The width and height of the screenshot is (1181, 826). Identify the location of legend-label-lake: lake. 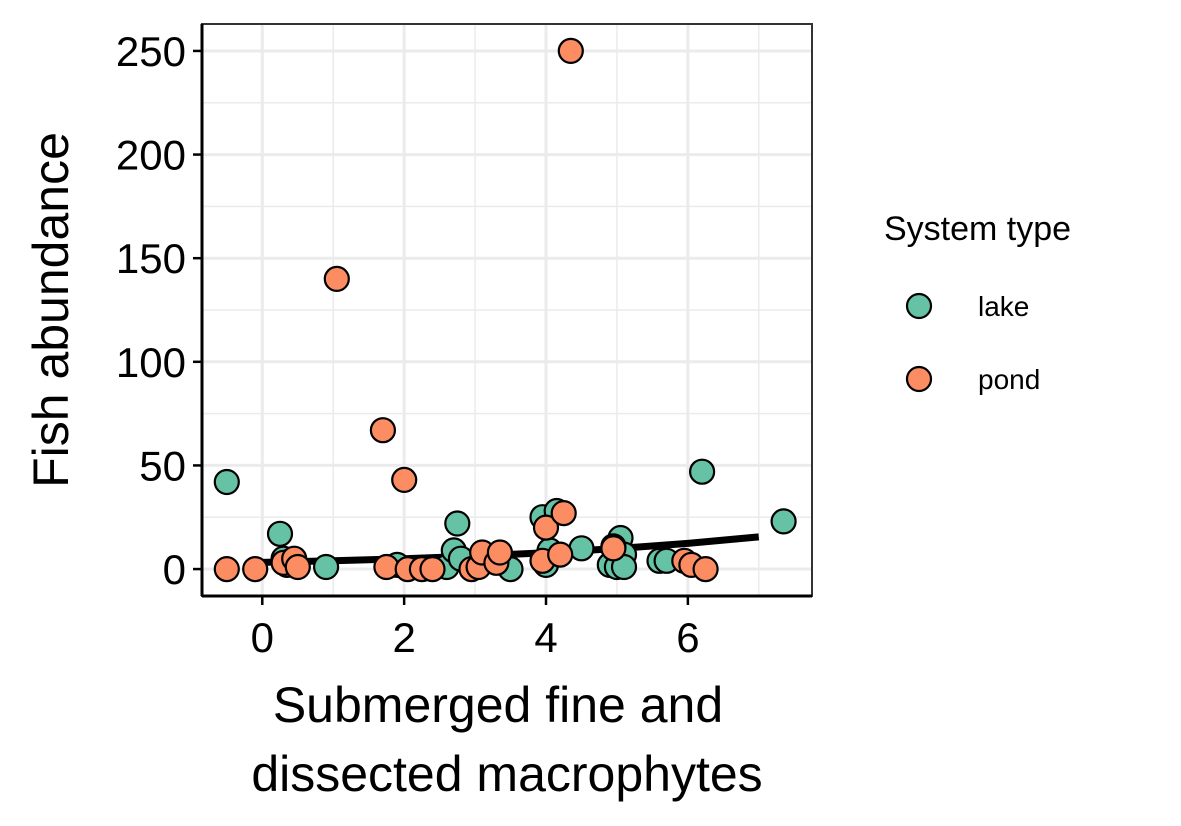
(1003, 306).